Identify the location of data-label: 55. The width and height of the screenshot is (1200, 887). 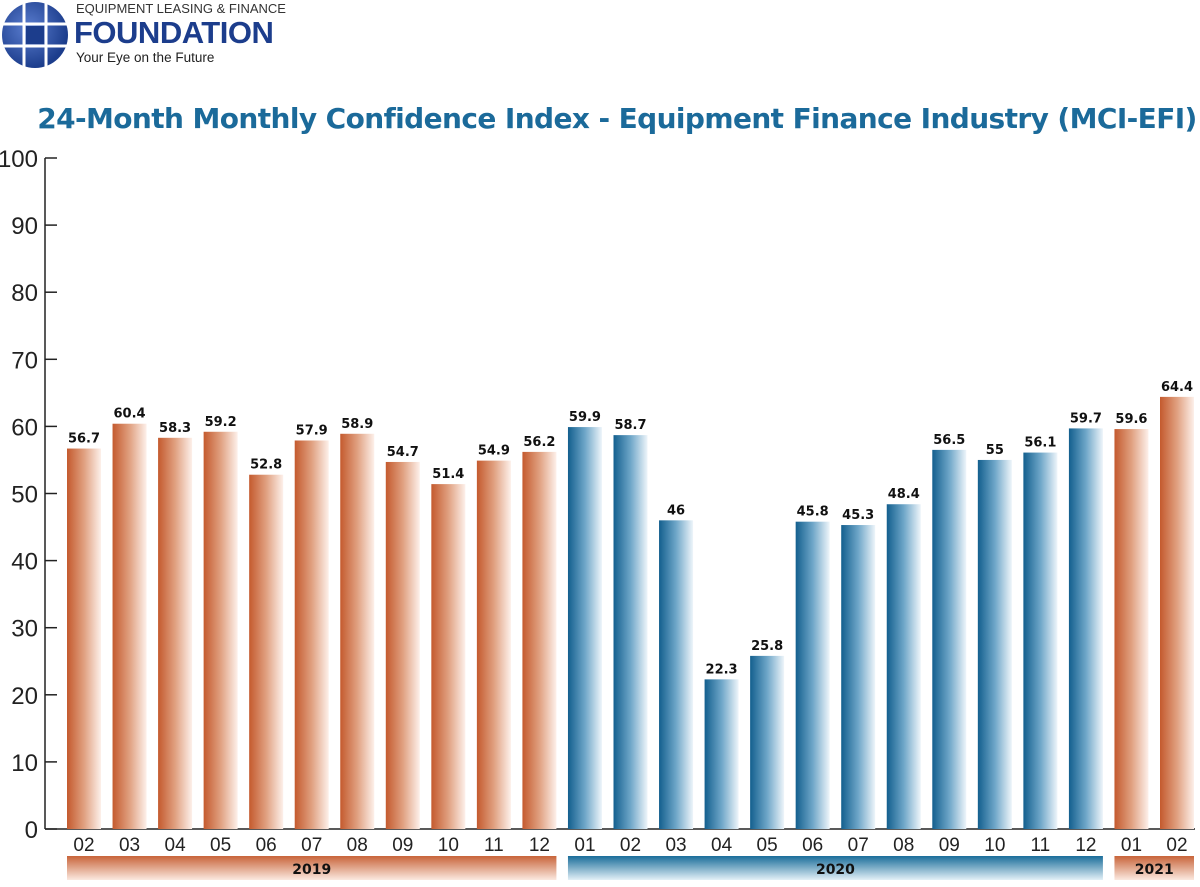
(995, 450).